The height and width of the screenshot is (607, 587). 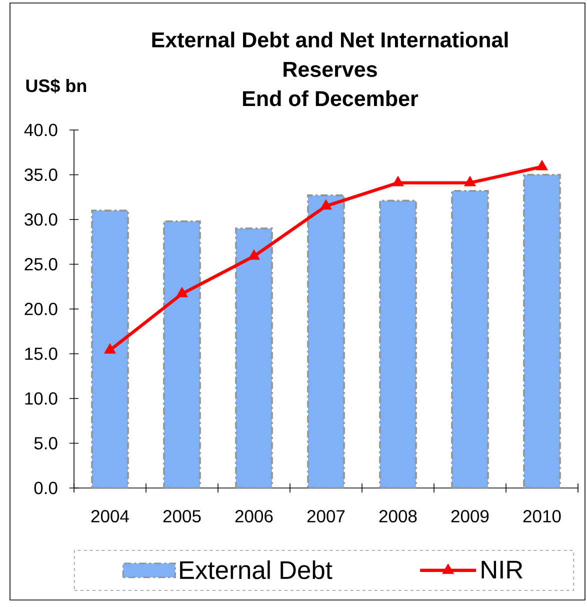 I want to click on x-tick-label: 2004, so click(x=110, y=516).